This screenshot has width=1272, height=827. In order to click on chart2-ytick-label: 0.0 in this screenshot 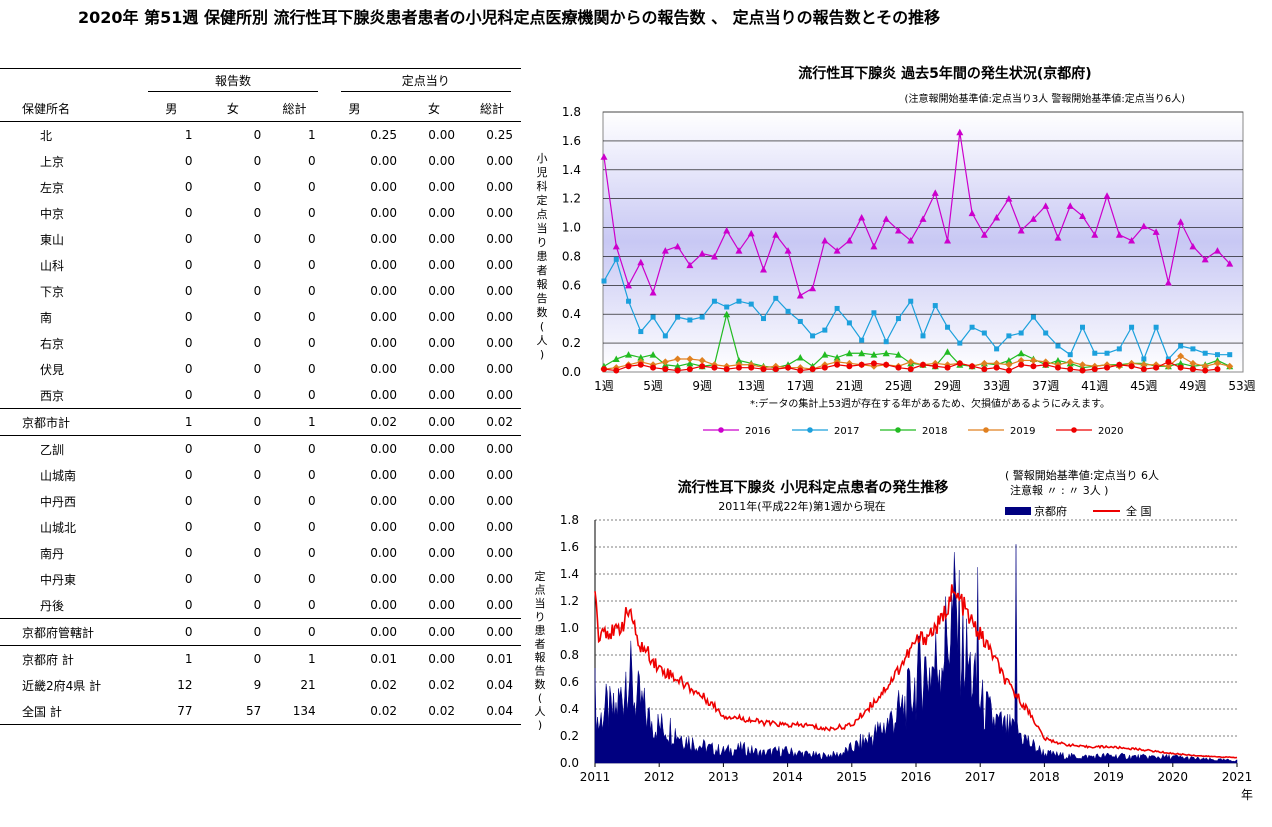, I will do `click(569, 763)`.